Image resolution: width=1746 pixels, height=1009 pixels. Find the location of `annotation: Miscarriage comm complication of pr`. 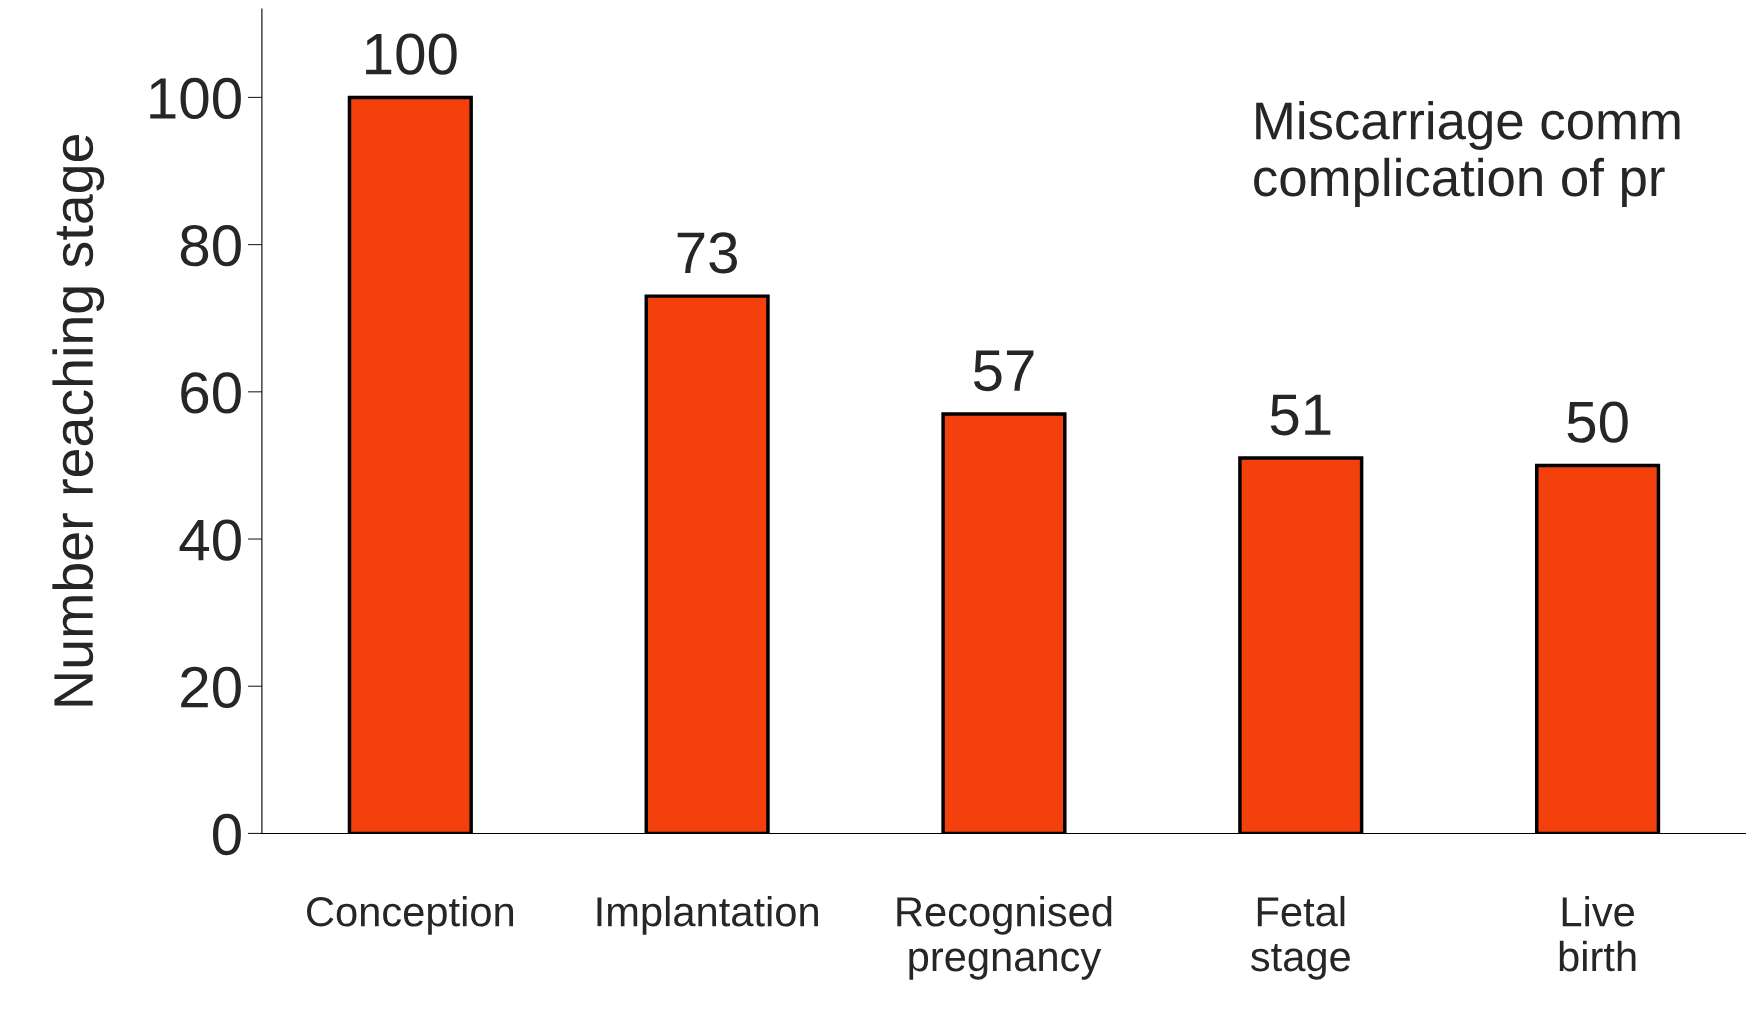

annotation: Miscarriage comm complication of pr is located at coordinates (1467, 153).